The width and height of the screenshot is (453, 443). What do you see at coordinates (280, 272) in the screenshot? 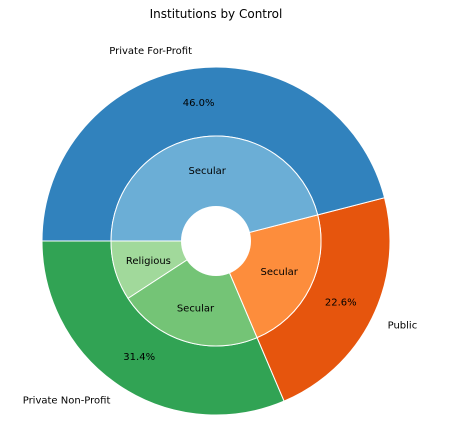
I see `inner-label-public-secular: Secular` at bounding box center [280, 272].